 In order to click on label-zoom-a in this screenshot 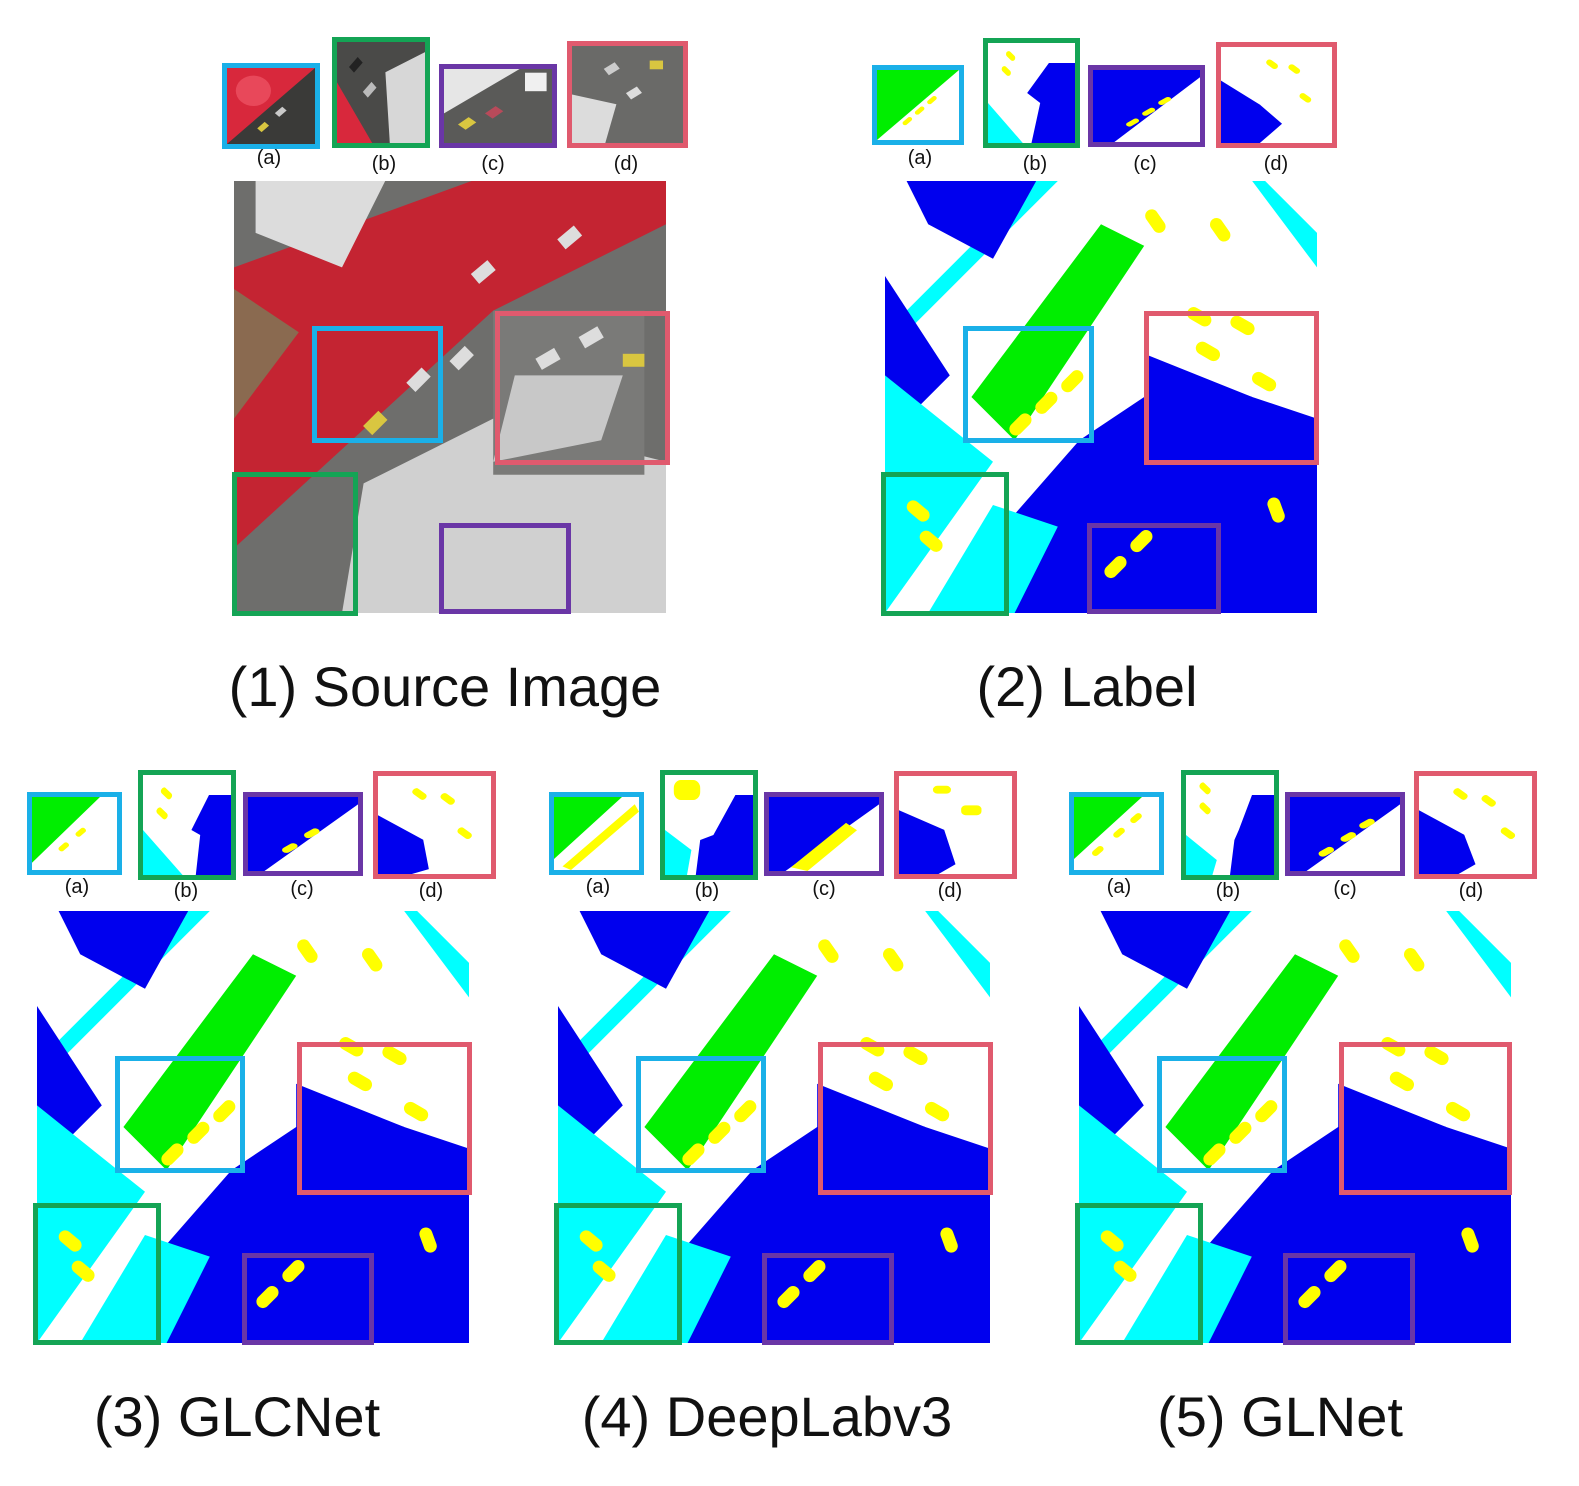, I will do `click(918, 105)`.